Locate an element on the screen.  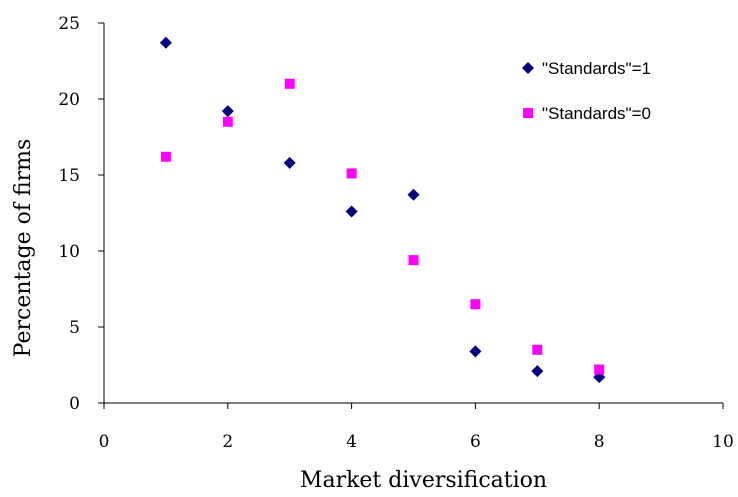
y-tick-label: 0 is located at coordinates (74, 404).